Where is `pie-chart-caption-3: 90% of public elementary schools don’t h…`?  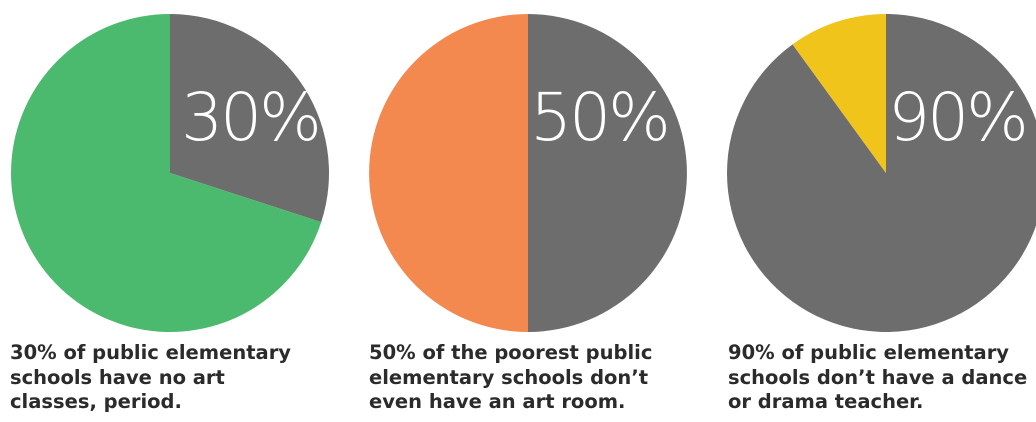 pie-chart-caption-3: 90% of public elementary schools don’t h… is located at coordinates (882, 378).